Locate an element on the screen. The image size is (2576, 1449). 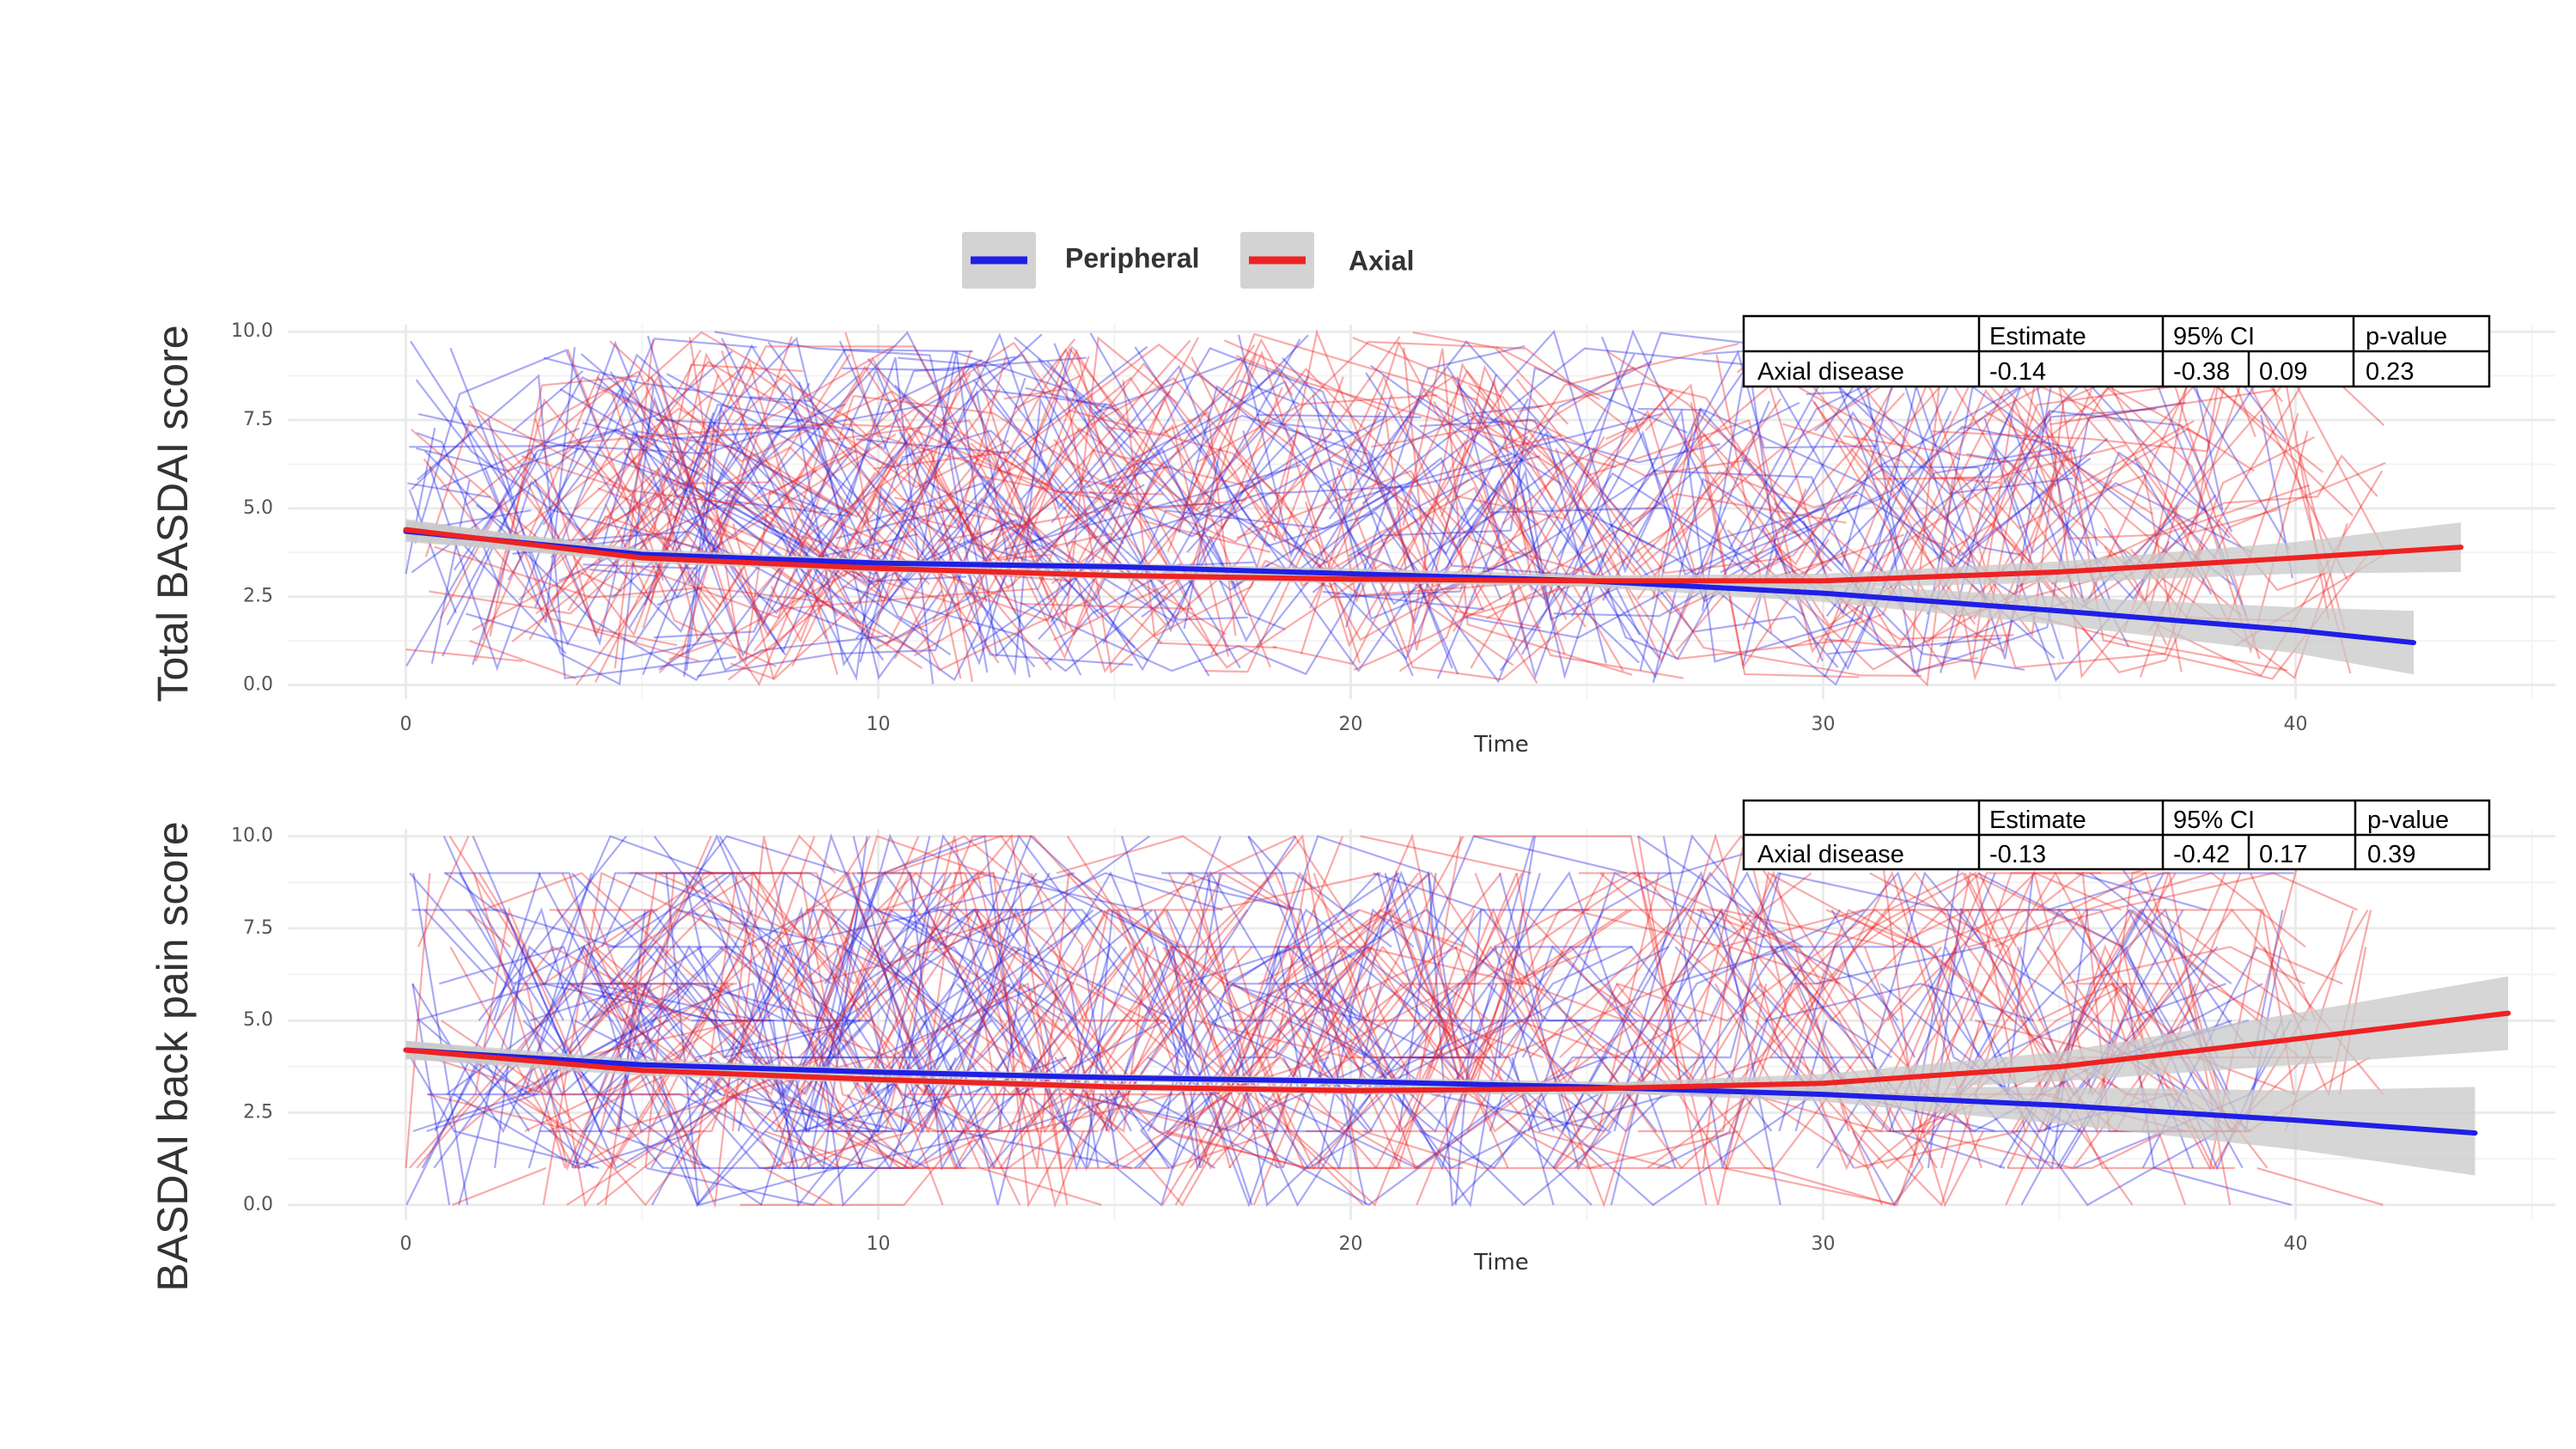
table-cell-pvalue: 0.23 is located at coordinates (2390, 372).